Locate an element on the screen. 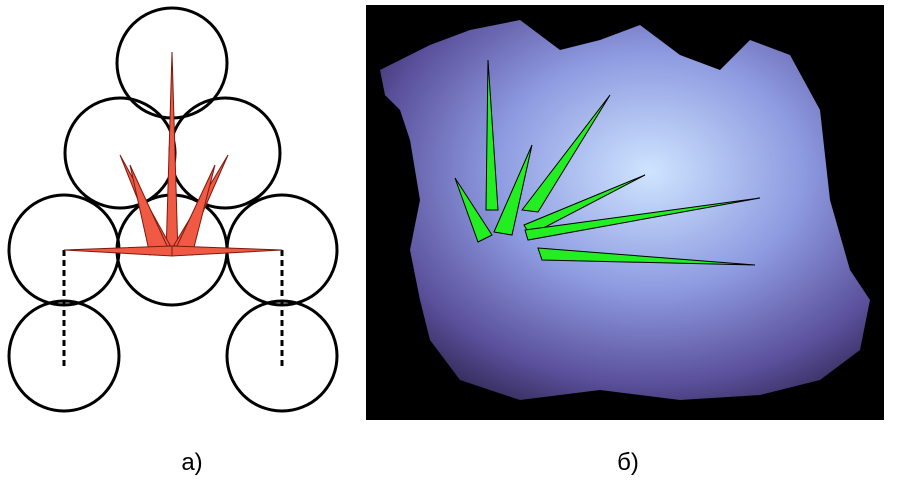 The width and height of the screenshot is (898, 488). red-spikes is located at coordinates (173, 154).